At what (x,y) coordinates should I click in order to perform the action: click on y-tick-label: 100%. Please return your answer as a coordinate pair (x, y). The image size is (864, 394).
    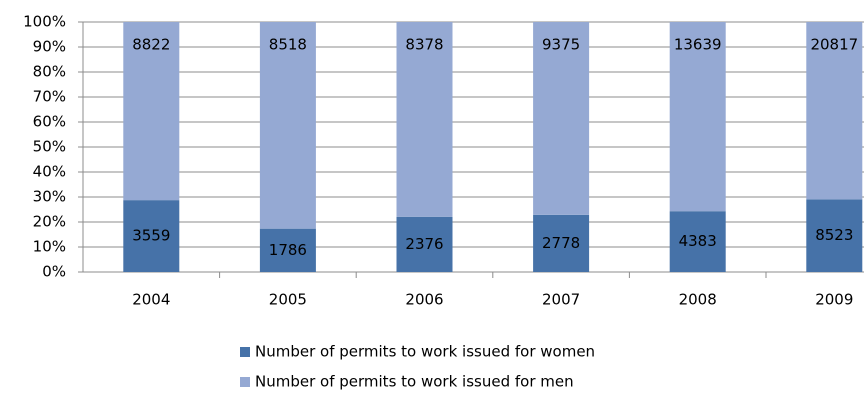
    Looking at the image, I should click on (44, 22).